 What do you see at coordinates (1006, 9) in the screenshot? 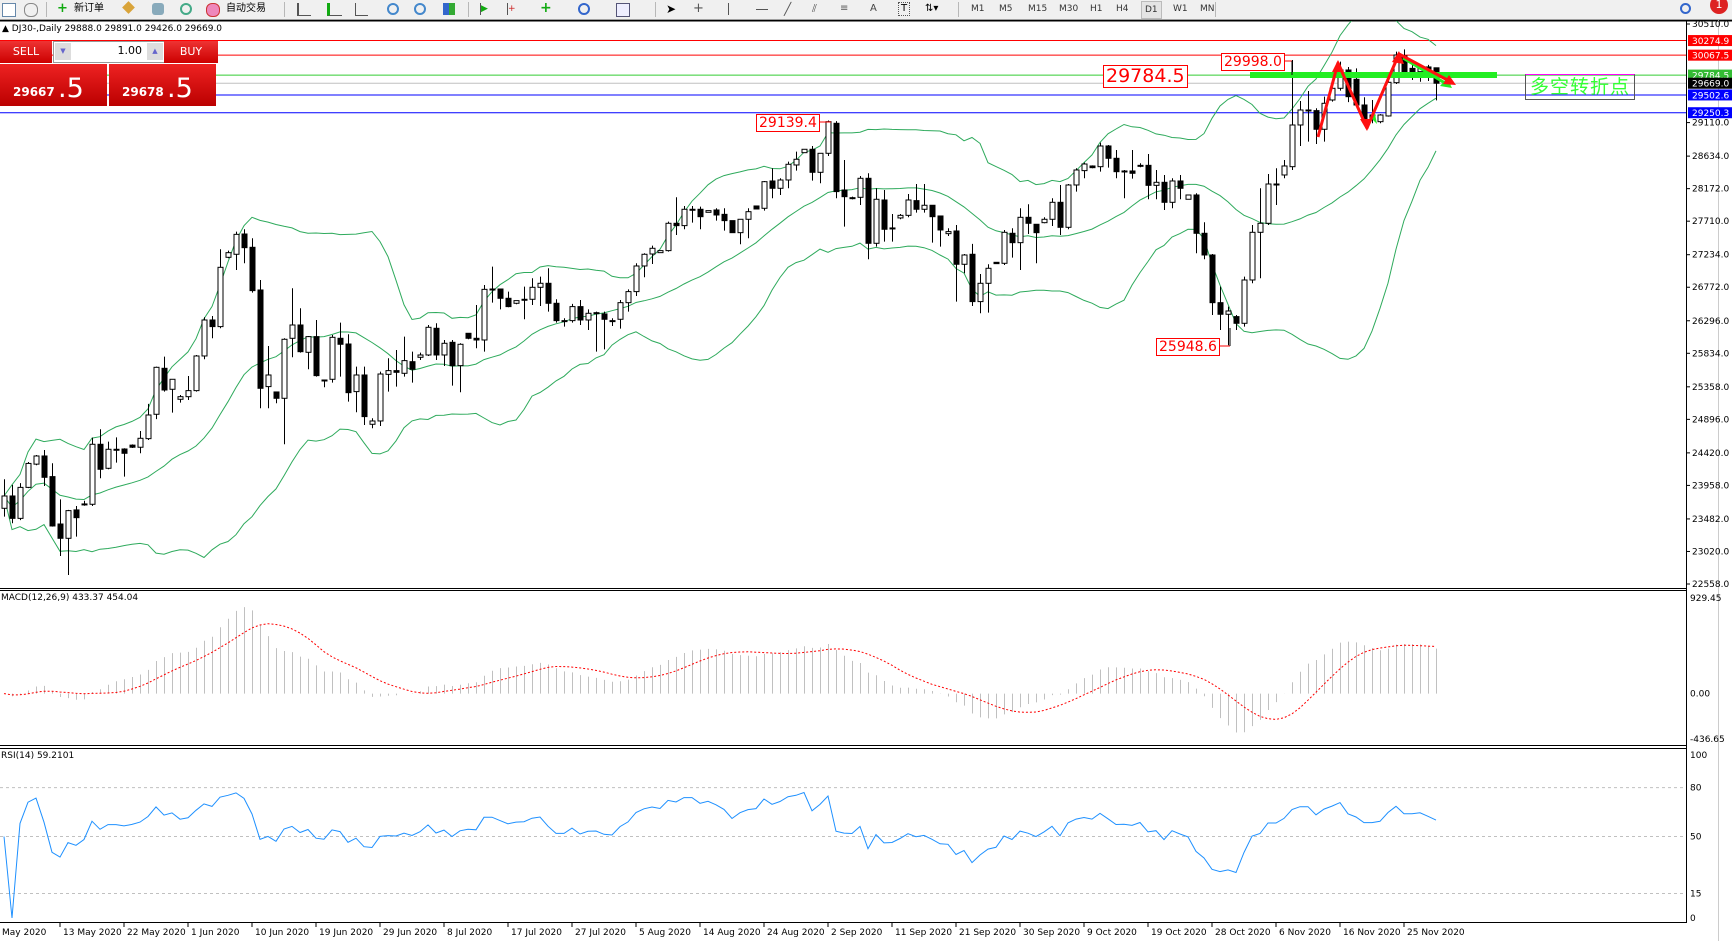
I see `timeframe-m5: M5` at bounding box center [1006, 9].